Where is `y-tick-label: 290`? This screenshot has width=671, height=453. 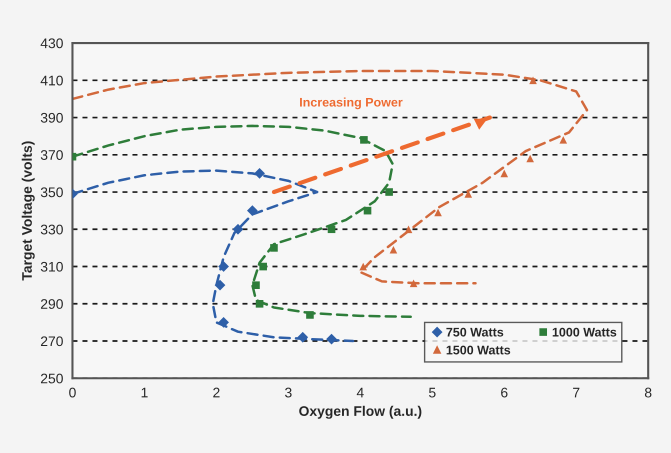 y-tick-label: 290 is located at coordinates (51, 304).